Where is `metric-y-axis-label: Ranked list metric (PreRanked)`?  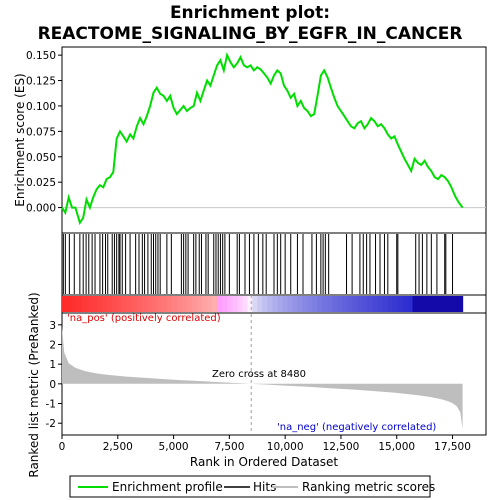 metric-y-axis-label: Ranked list metric (PreRanked) is located at coordinates (34, 384).